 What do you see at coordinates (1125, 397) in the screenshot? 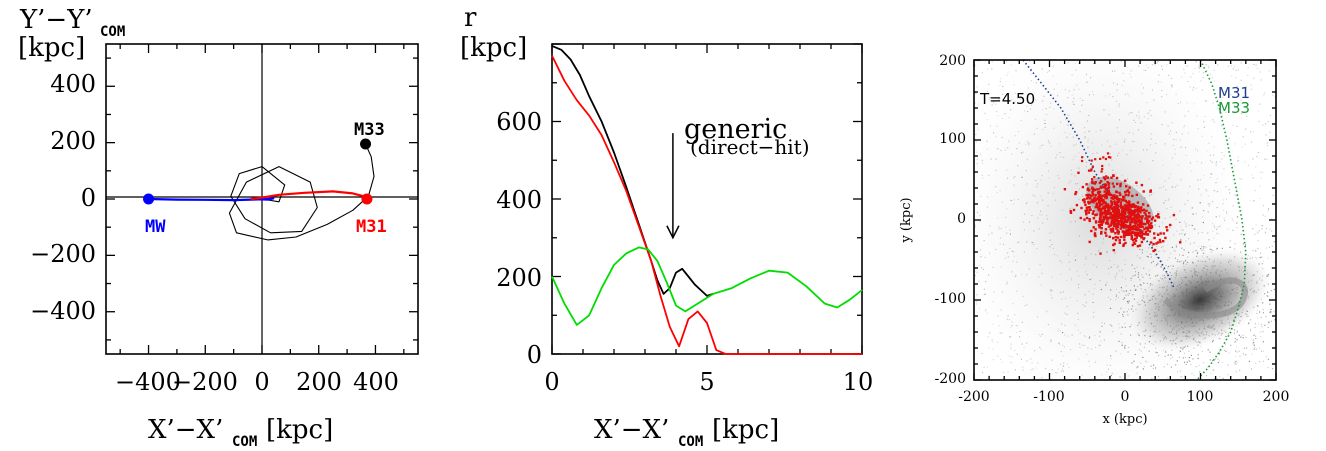
I see `p3-xtick-label: 0` at bounding box center [1125, 397].